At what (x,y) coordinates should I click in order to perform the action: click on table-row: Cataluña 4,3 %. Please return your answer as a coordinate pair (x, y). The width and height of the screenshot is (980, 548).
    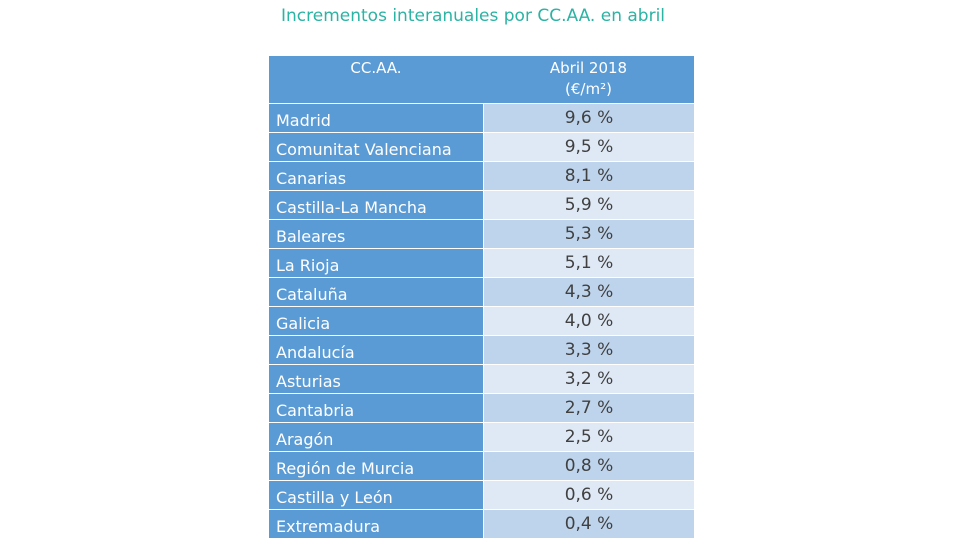
    Looking at the image, I should click on (481, 292).